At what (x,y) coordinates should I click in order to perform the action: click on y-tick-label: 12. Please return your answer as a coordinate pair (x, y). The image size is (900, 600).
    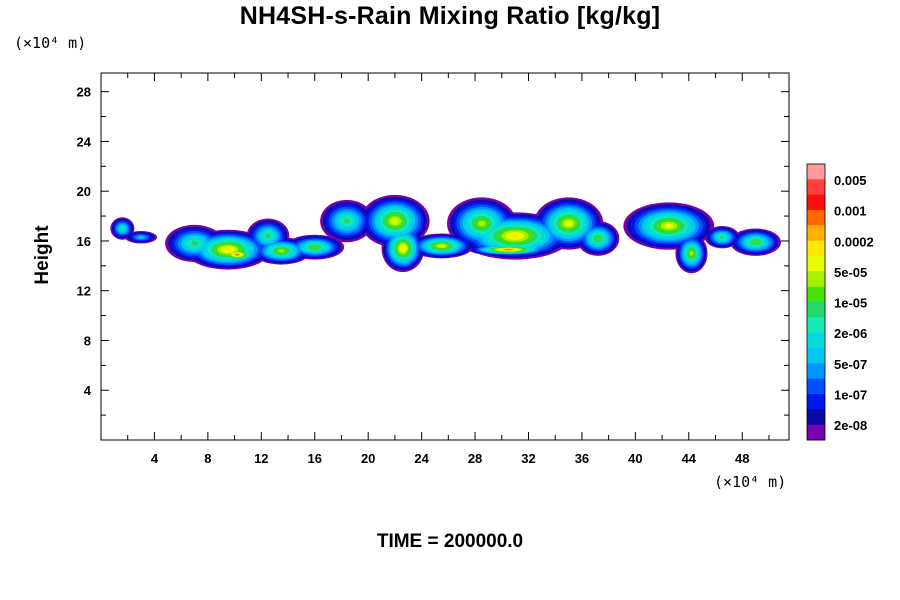
    Looking at the image, I should click on (84, 291).